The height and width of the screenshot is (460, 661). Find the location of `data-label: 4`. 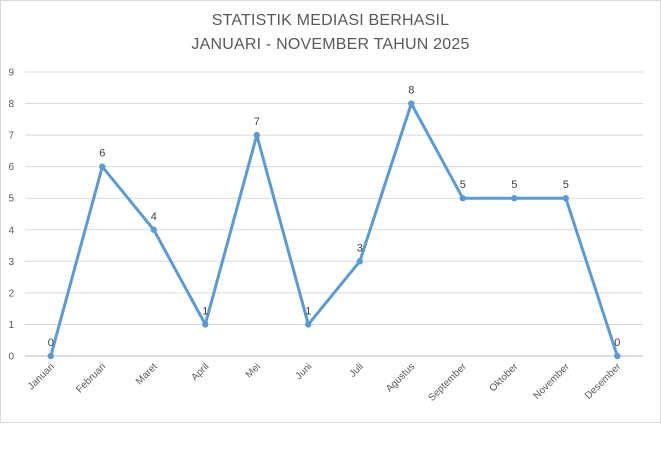

data-label: 4 is located at coordinates (154, 217).